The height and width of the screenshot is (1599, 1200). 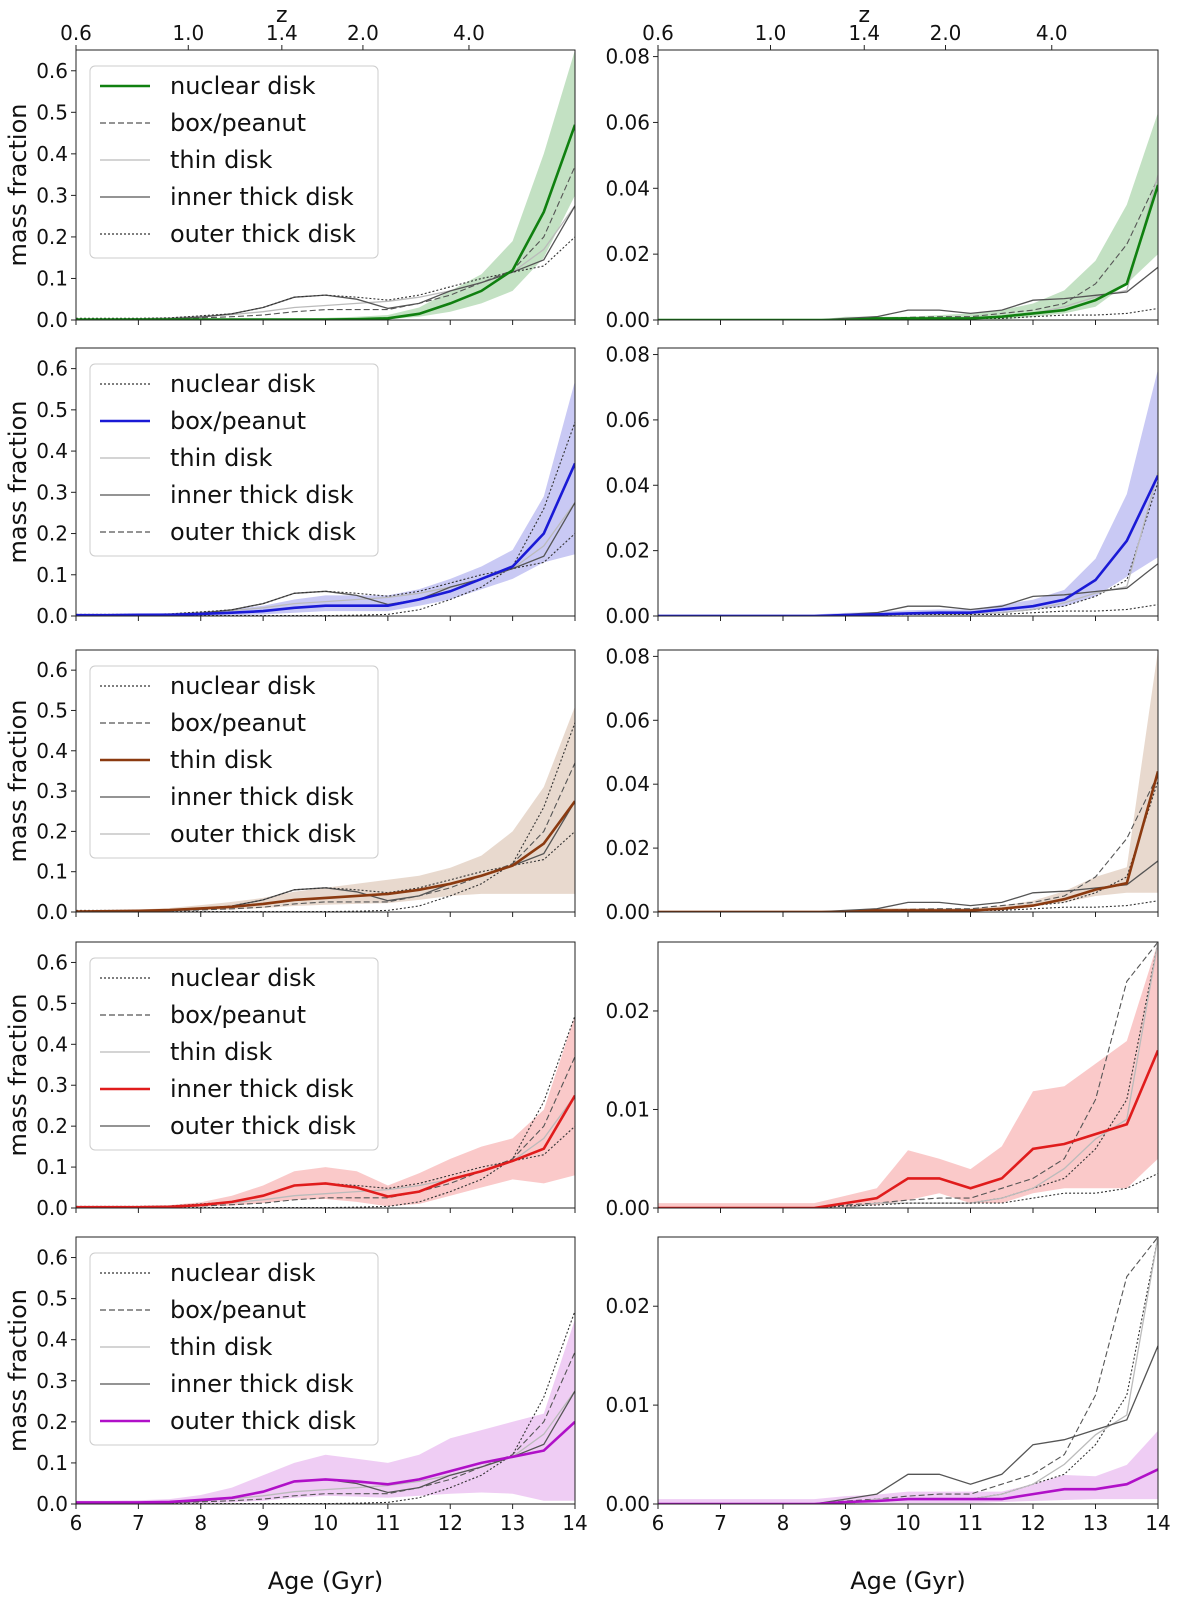 I want to click on x-tick-label: 14, so click(x=574, y=1523).